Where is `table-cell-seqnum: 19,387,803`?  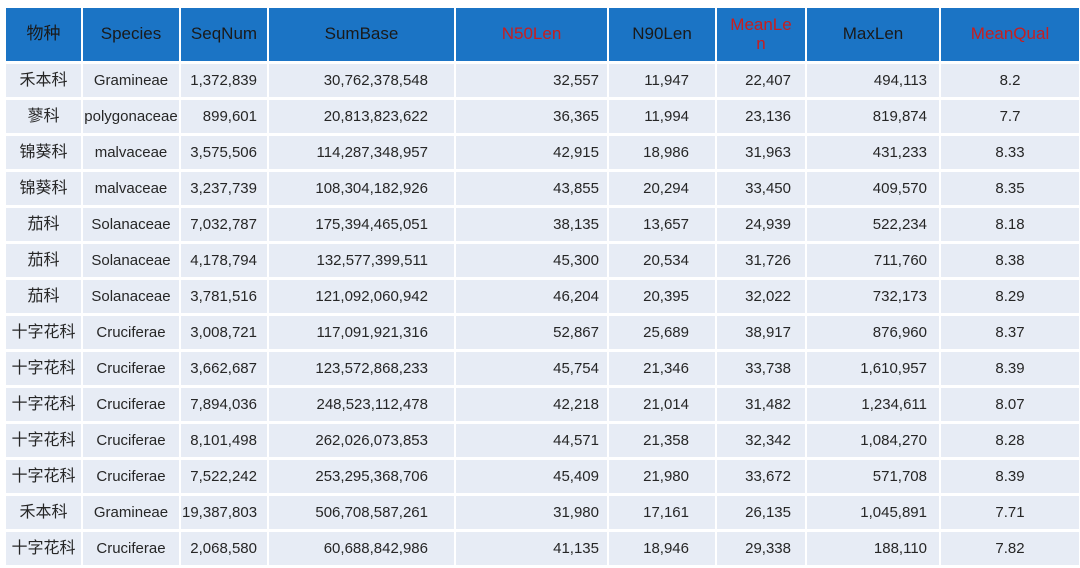 table-cell-seqnum: 19,387,803 is located at coordinates (224, 513).